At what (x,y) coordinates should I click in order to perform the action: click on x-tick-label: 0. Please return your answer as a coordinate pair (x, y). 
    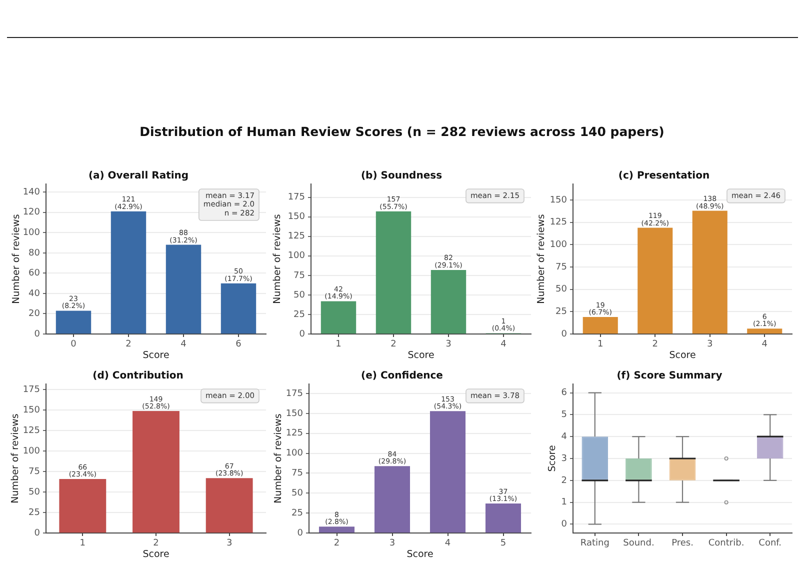
    Looking at the image, I should click on (73, 345).